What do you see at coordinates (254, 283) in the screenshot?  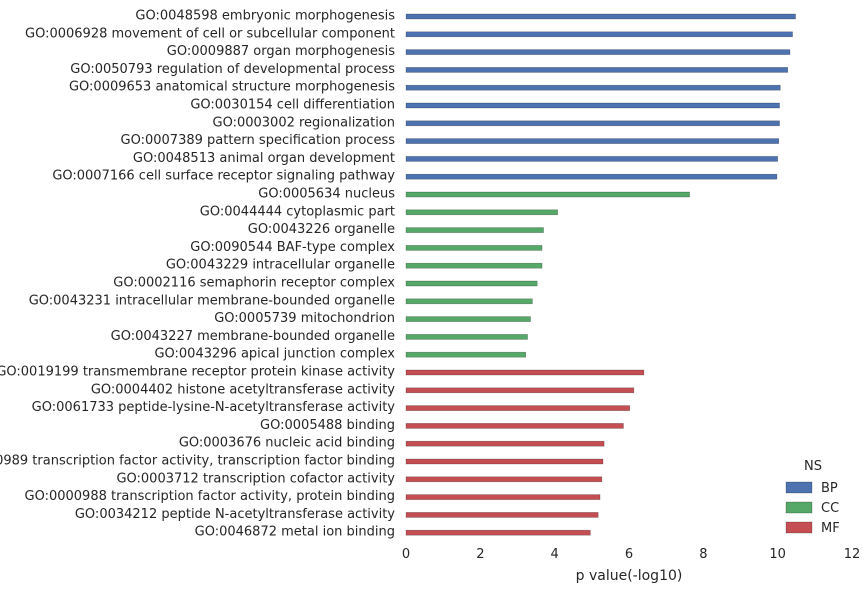 I see `category-label: GO:0002116 semaphorin receptor complex` at bounding box center [254, 283].